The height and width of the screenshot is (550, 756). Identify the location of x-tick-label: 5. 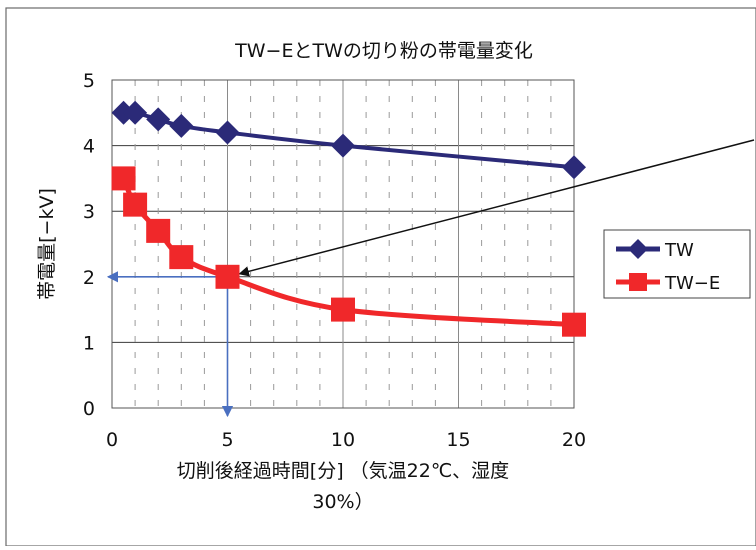
(227, 440).